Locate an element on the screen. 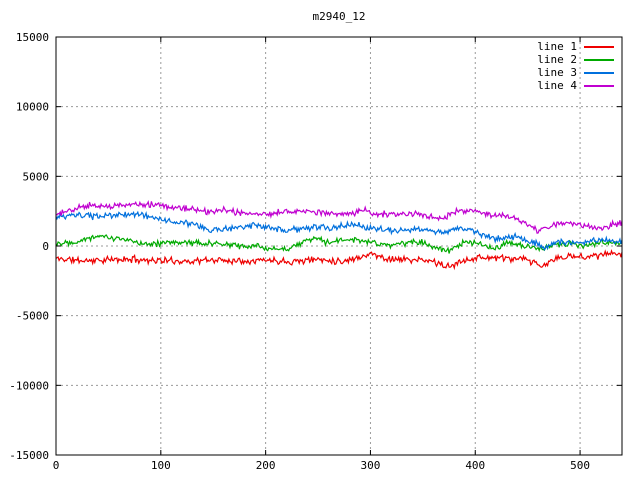 This screenshot has width=640, height=480. x-tick-label: 500 is located at coordinates (580, 465).